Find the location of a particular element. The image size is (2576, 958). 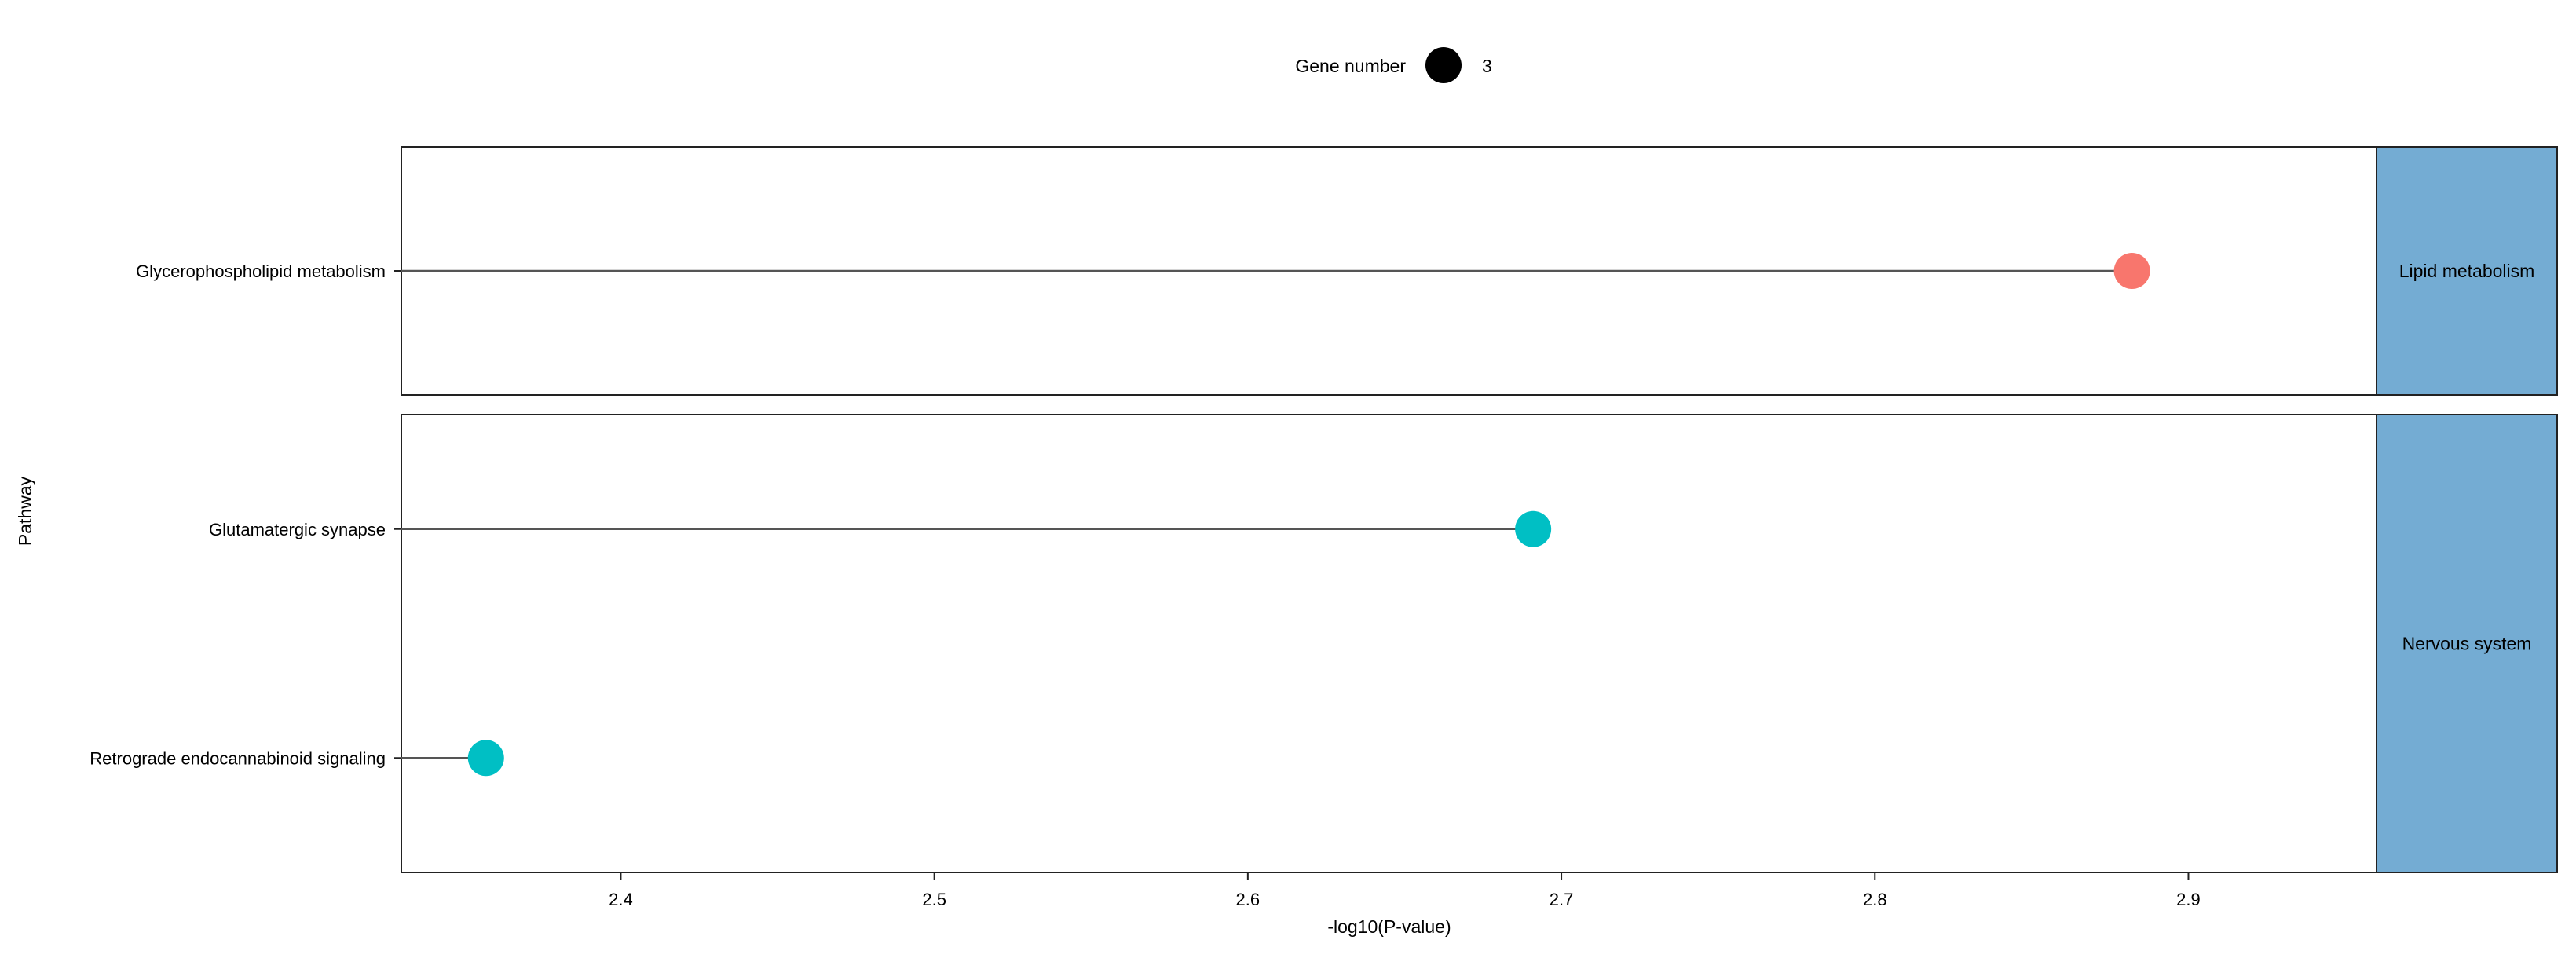

legend-entry-label: 3 is located at coordinates (1487, 66).